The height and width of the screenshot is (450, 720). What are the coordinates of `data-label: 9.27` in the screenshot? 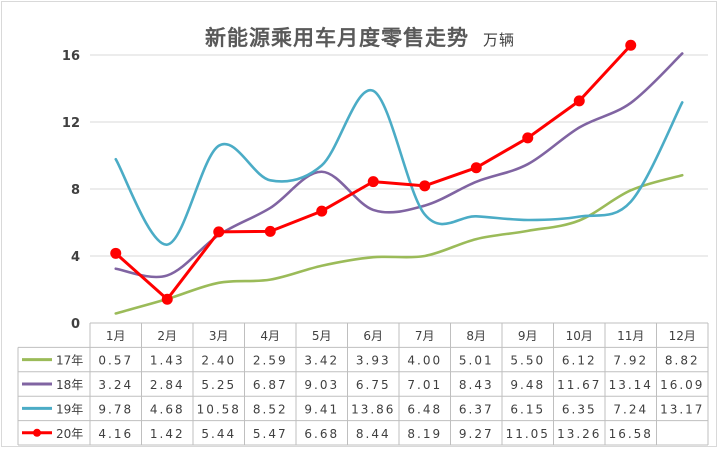 It's located at (476, 434).